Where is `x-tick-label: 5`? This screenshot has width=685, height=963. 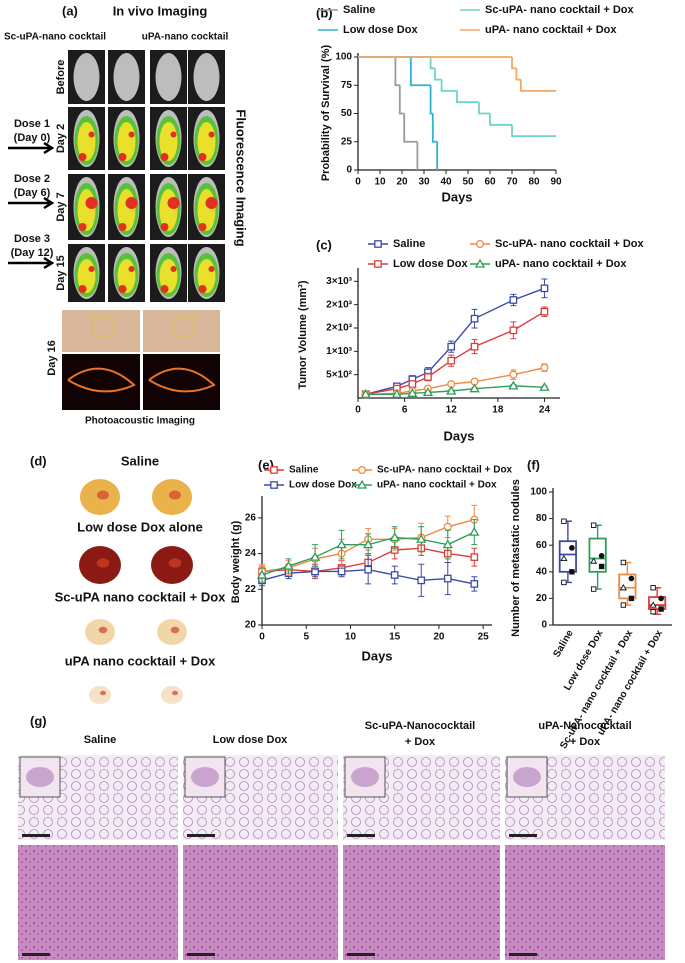
x-tick-label: 5 is located at coordinates (306, 637).